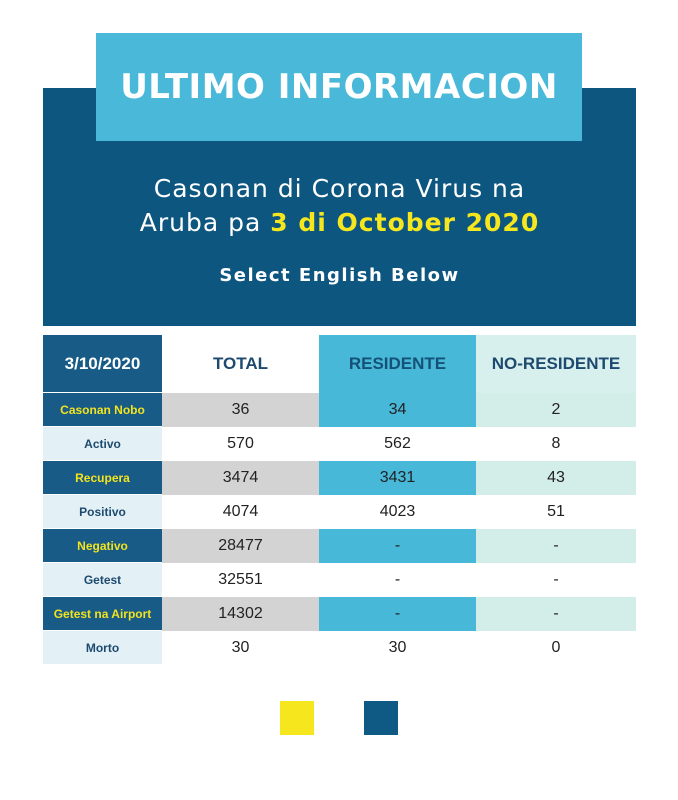 This screenshot has width=678, height=800. What do you see at coordinates (397, 444) in the screenshot?
I see `residente-value: 562` at bounding box center [397, 444].